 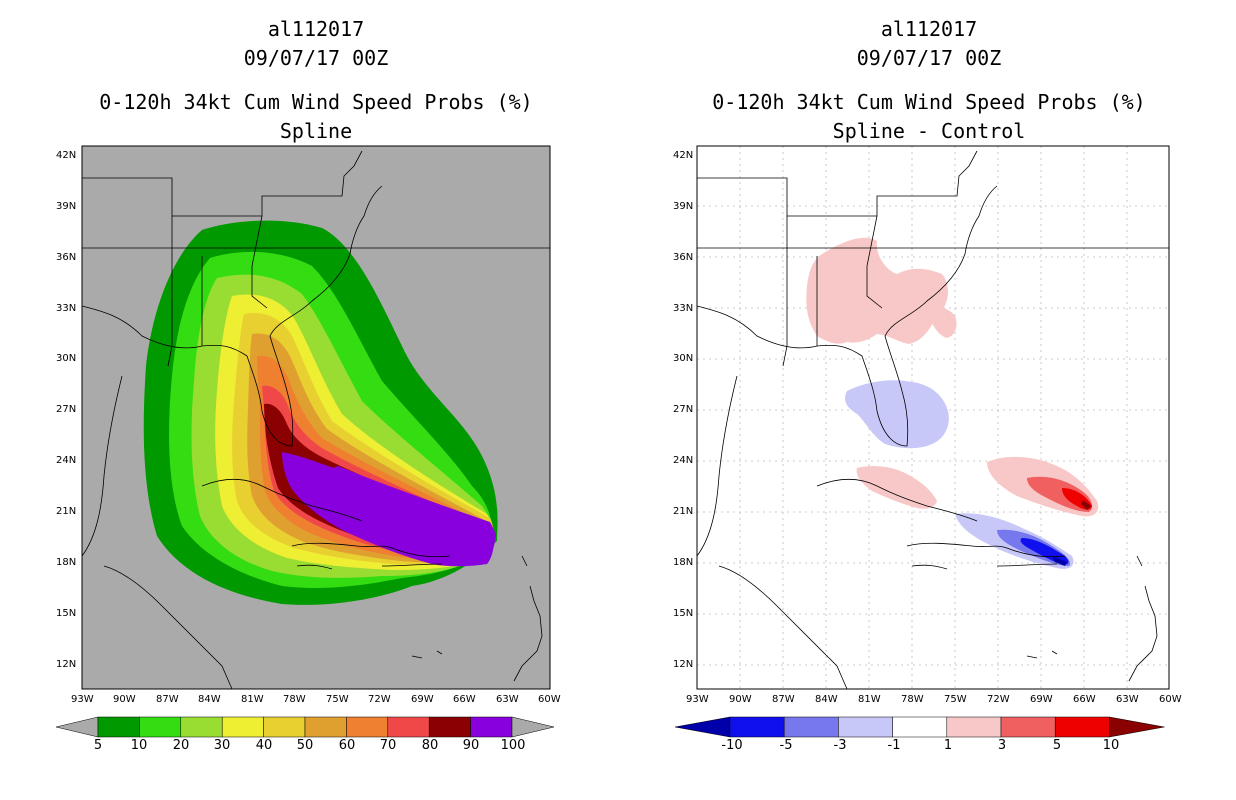 What do you see at coordinates (786, 745) in the screenshot?
I see `right-colorbar-label: -5` at bounding box center [786, 745].